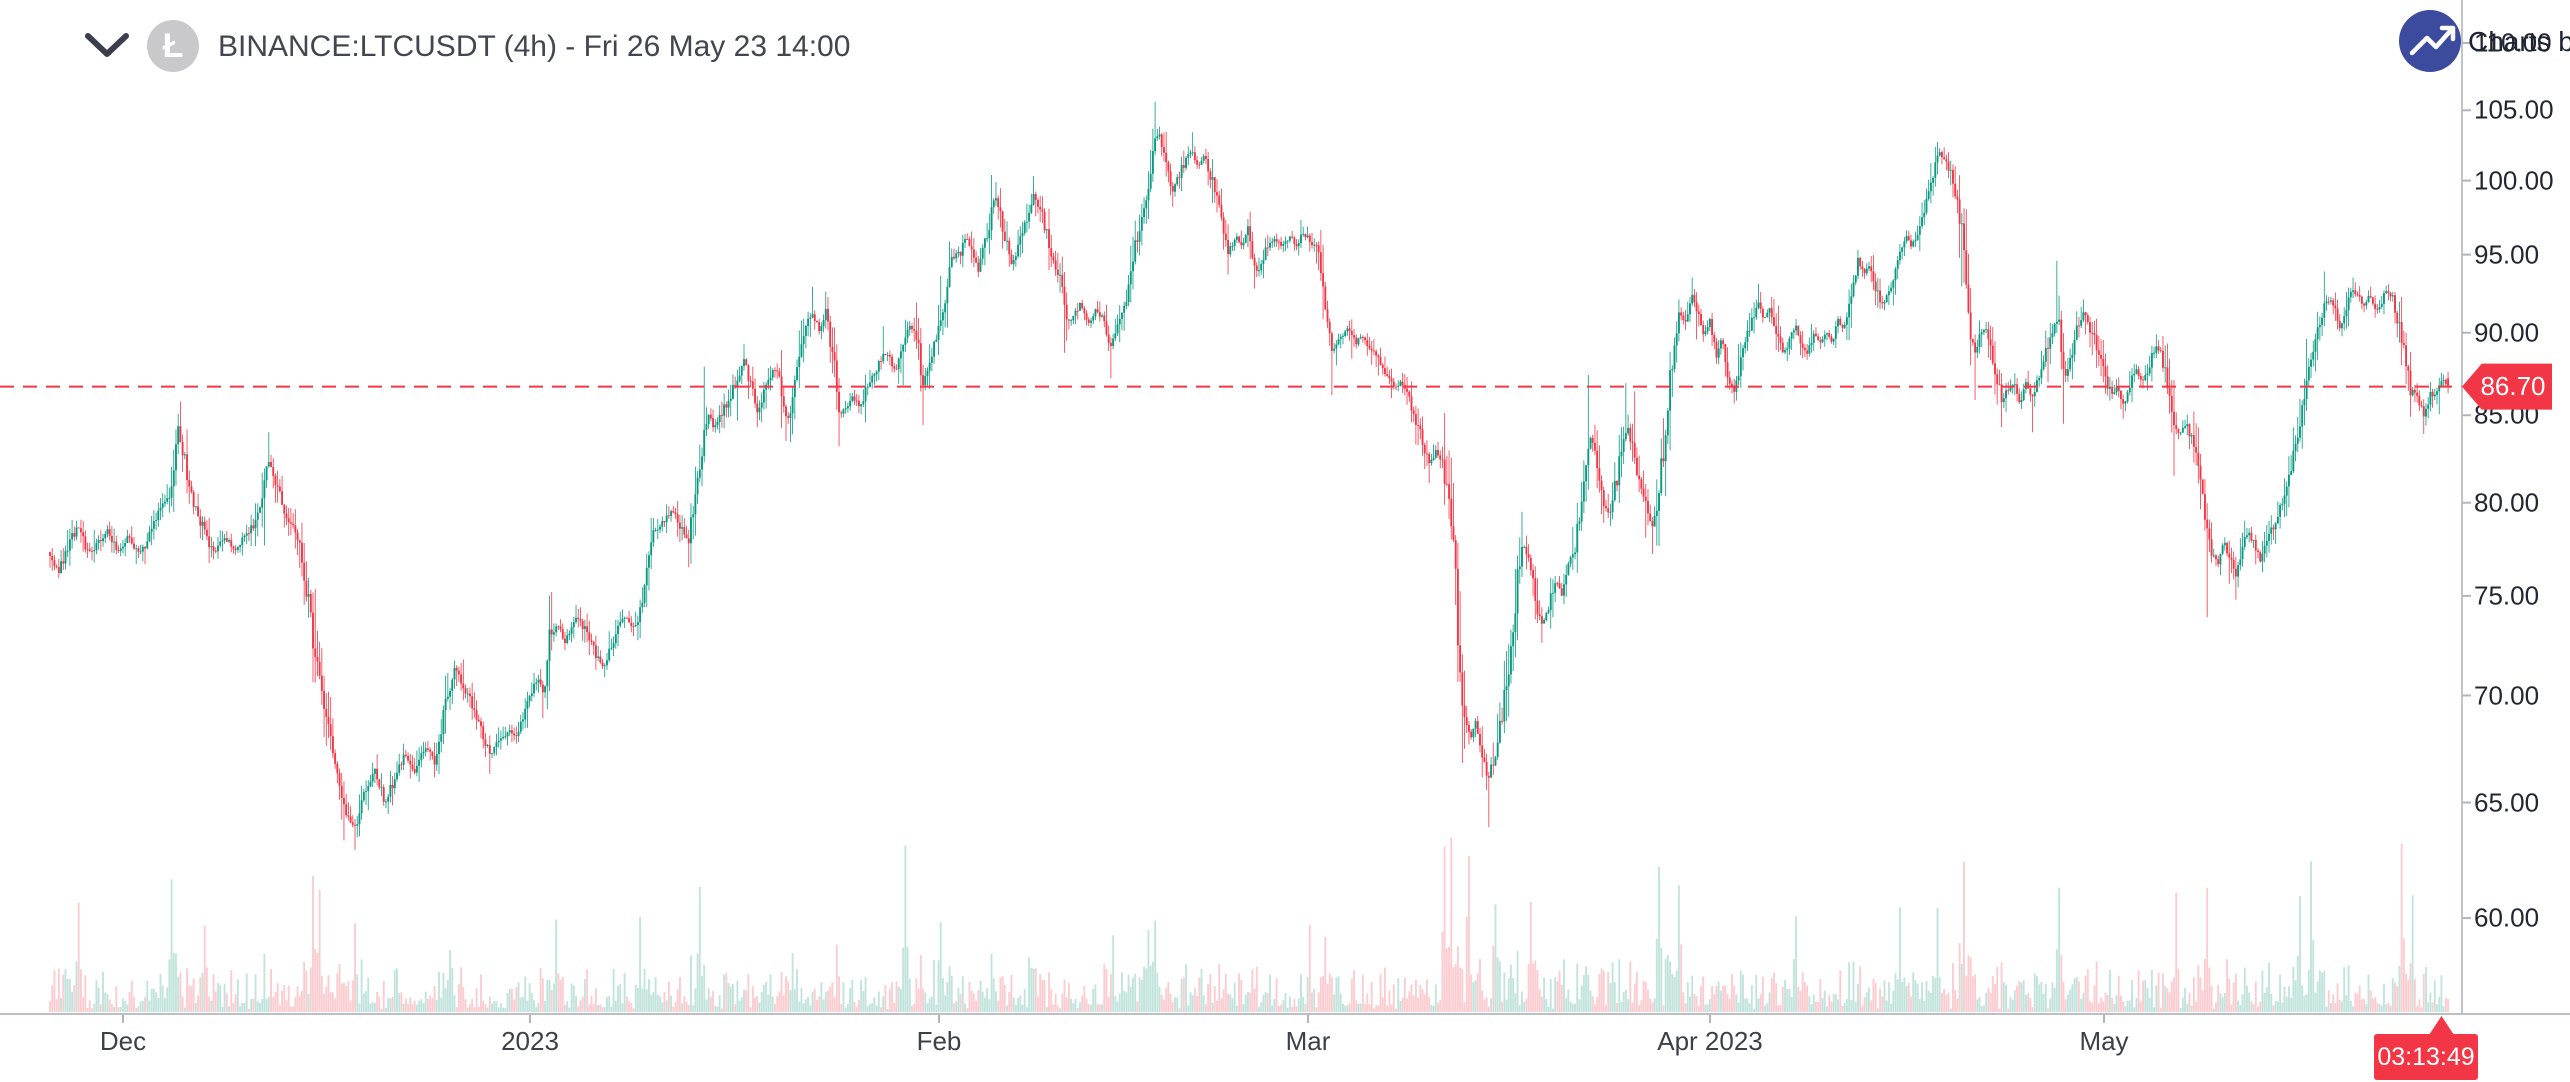 Image resolution: width=2570 pixels, height=1082 pixels. Describe the element at coordinates (530, 1041) in the screenshot. I see `time-tick-label: 2023` at that location.